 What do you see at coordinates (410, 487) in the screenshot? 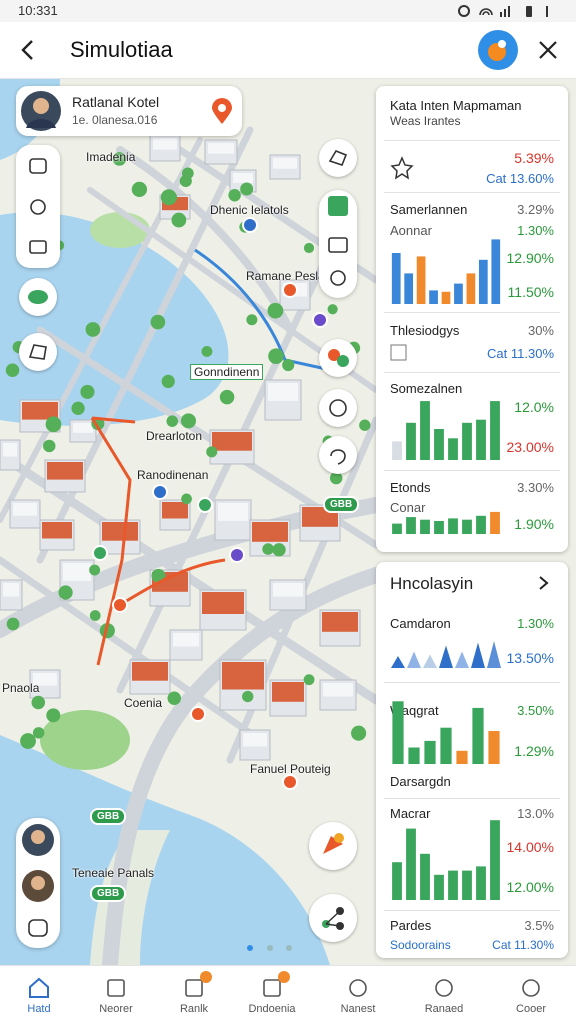
I see `metric-label: Etonds` at bounding box center [410, 487].